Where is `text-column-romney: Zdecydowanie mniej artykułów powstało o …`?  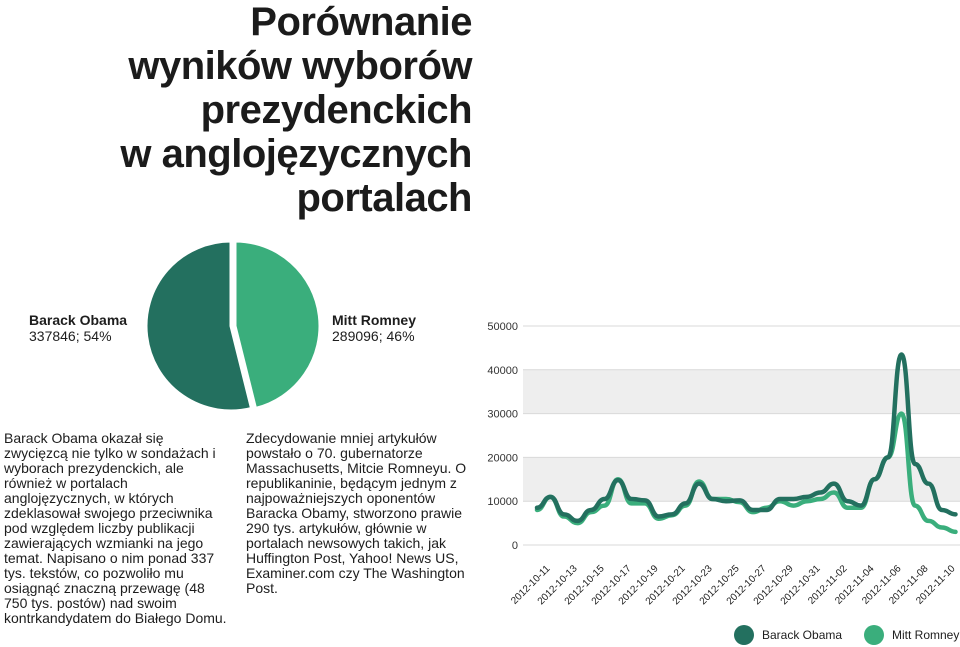 text-column-romney: Zdecydowanie mniej artykułów powstało o … is located at coordinates (356, 513).